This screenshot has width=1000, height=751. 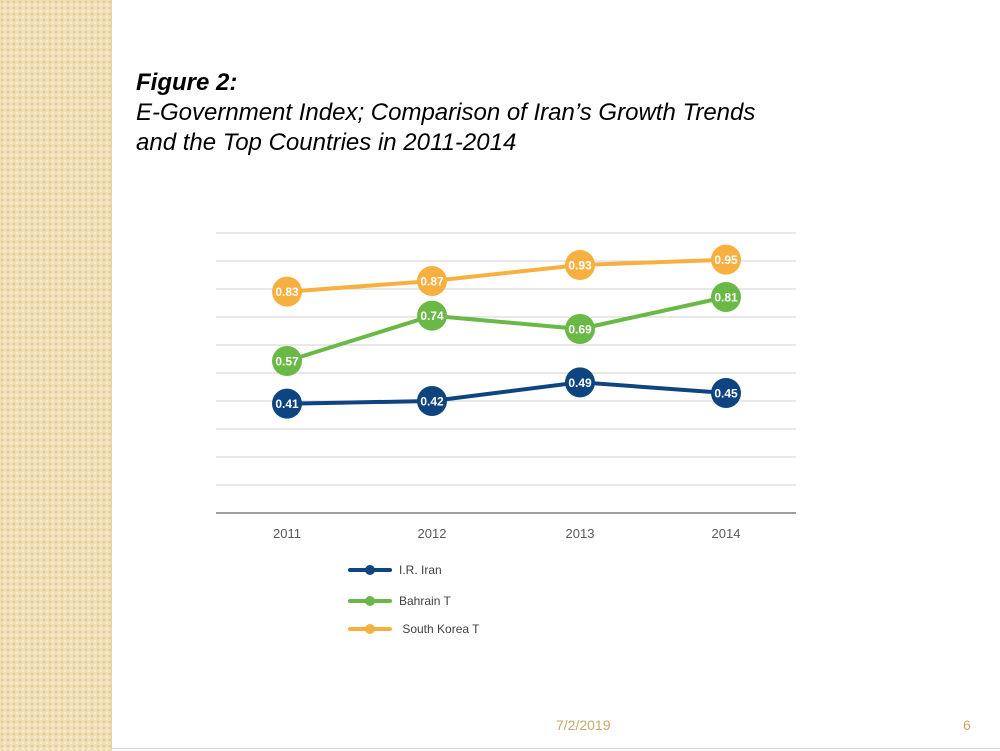 I want to click on x-tick-label-2012: 2012, so click(x=432, y=533).